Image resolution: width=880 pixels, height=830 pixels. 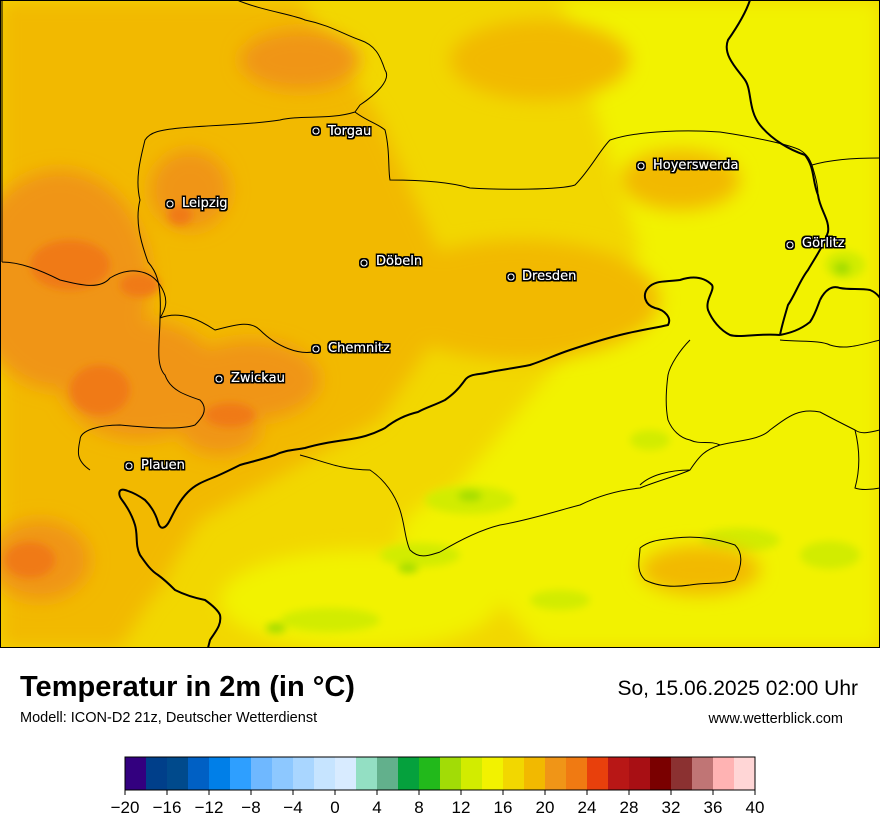 What do you see at coordinates (696, 165) in the screenshot?
I see `city-label: Hoyerswerda` at bounding box center [696, 165].